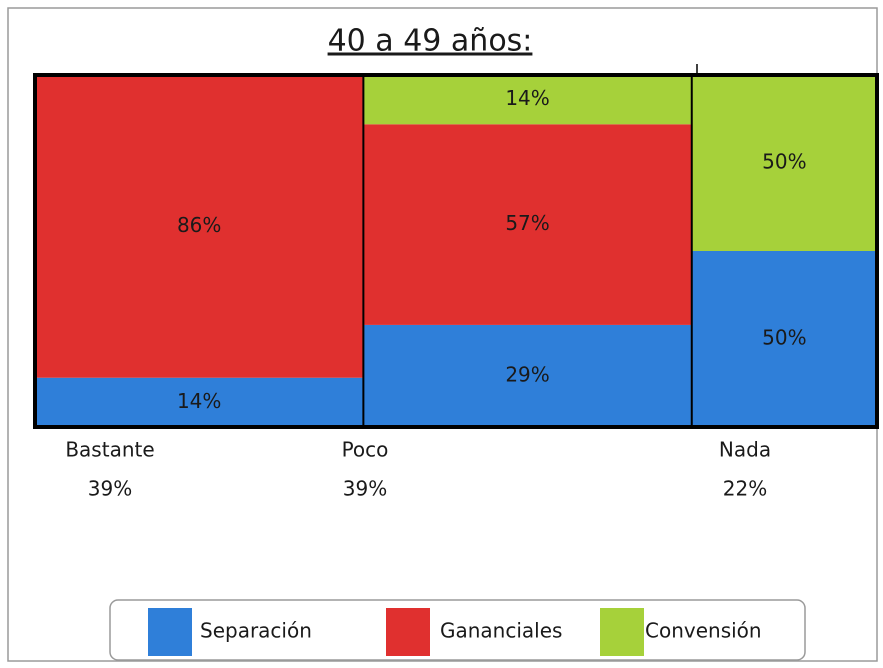 This screenshot has width=883, height=668. I want to click on legend-label: Convensión, so click(703, 631).